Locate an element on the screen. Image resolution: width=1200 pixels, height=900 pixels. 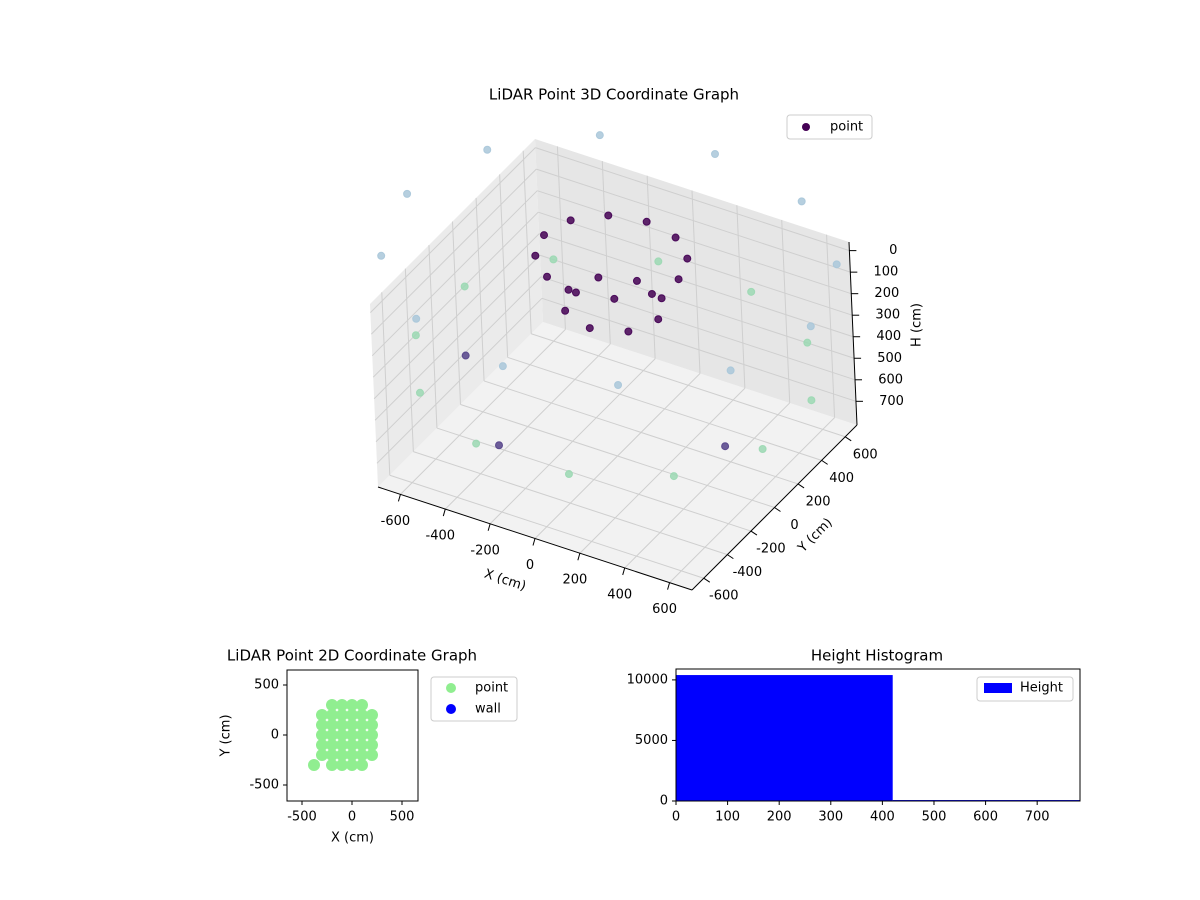
x-tick-label: 600 is located at coordinates (664, 609).